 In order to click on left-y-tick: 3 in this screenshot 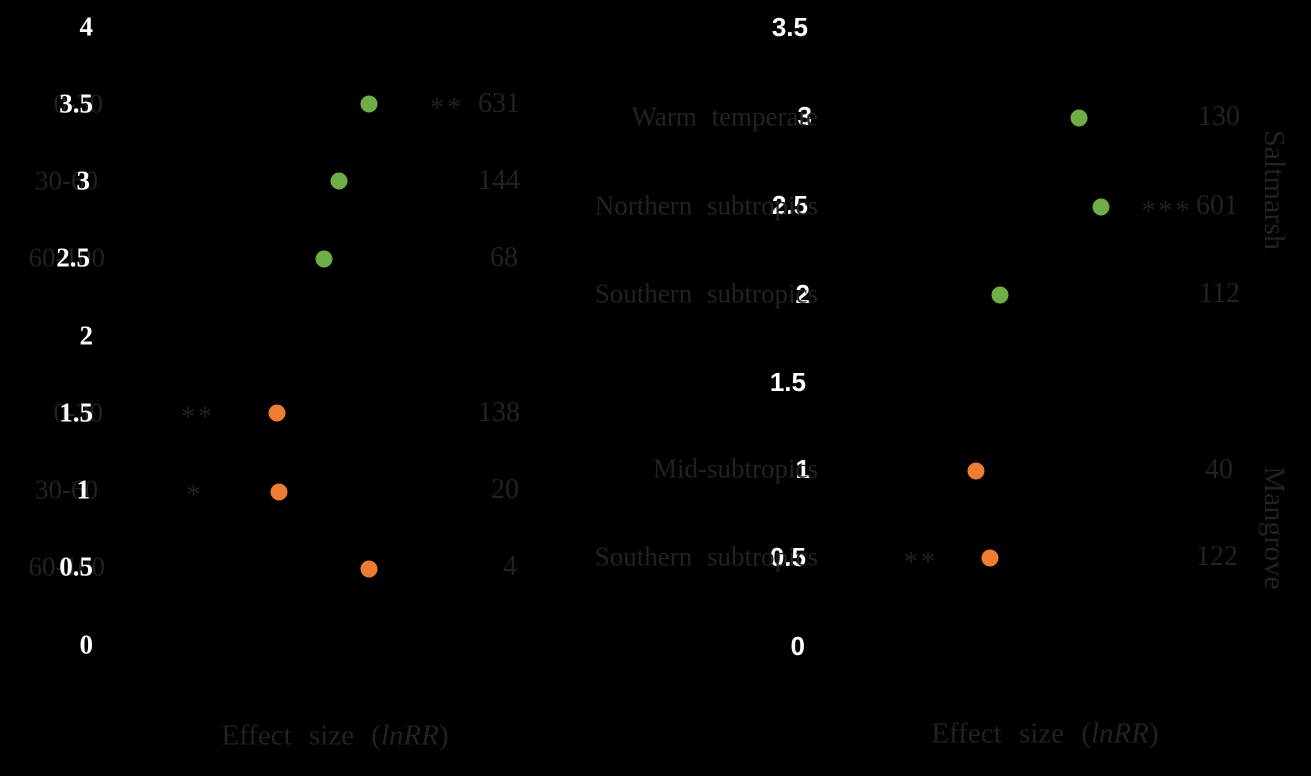, I will do `click(83, 180)`.